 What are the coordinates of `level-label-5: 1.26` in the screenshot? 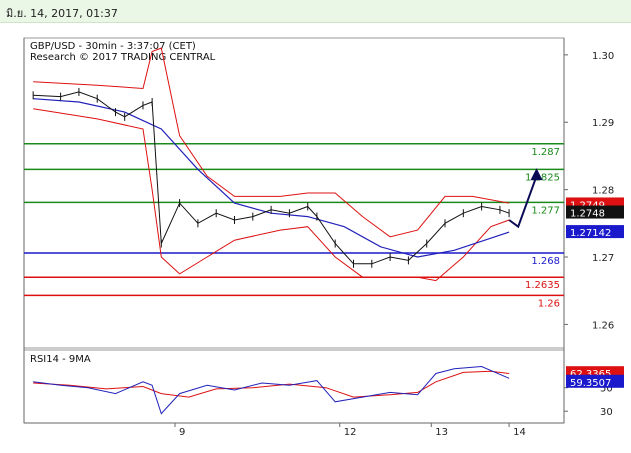 It's located at (549, 303).